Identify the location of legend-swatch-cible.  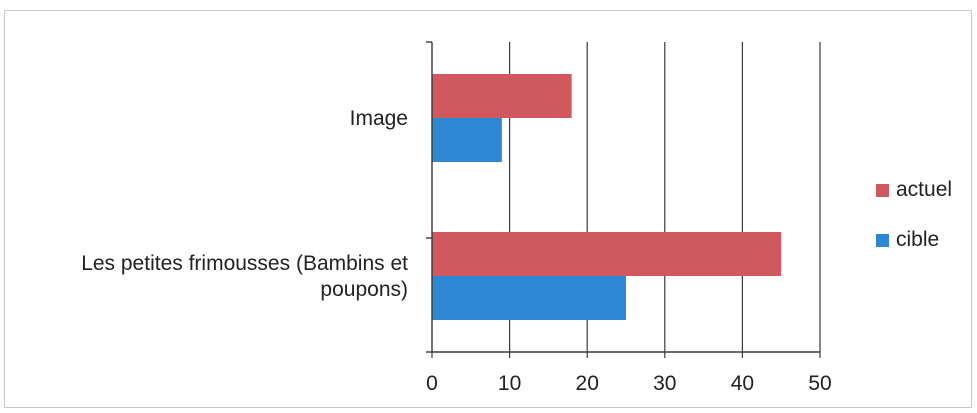
(882, 240).